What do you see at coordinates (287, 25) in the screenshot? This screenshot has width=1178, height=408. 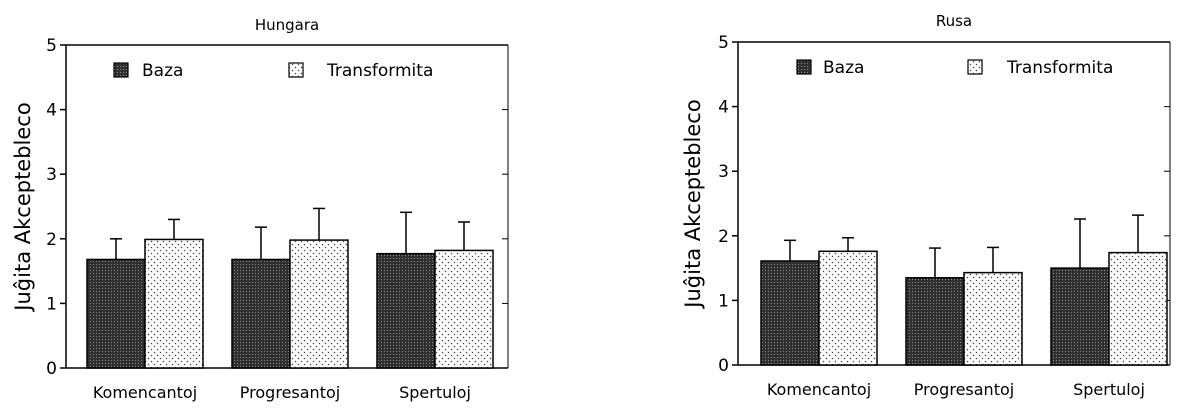 I see `chart-title: Hungara` at bounding box center [287, 25].